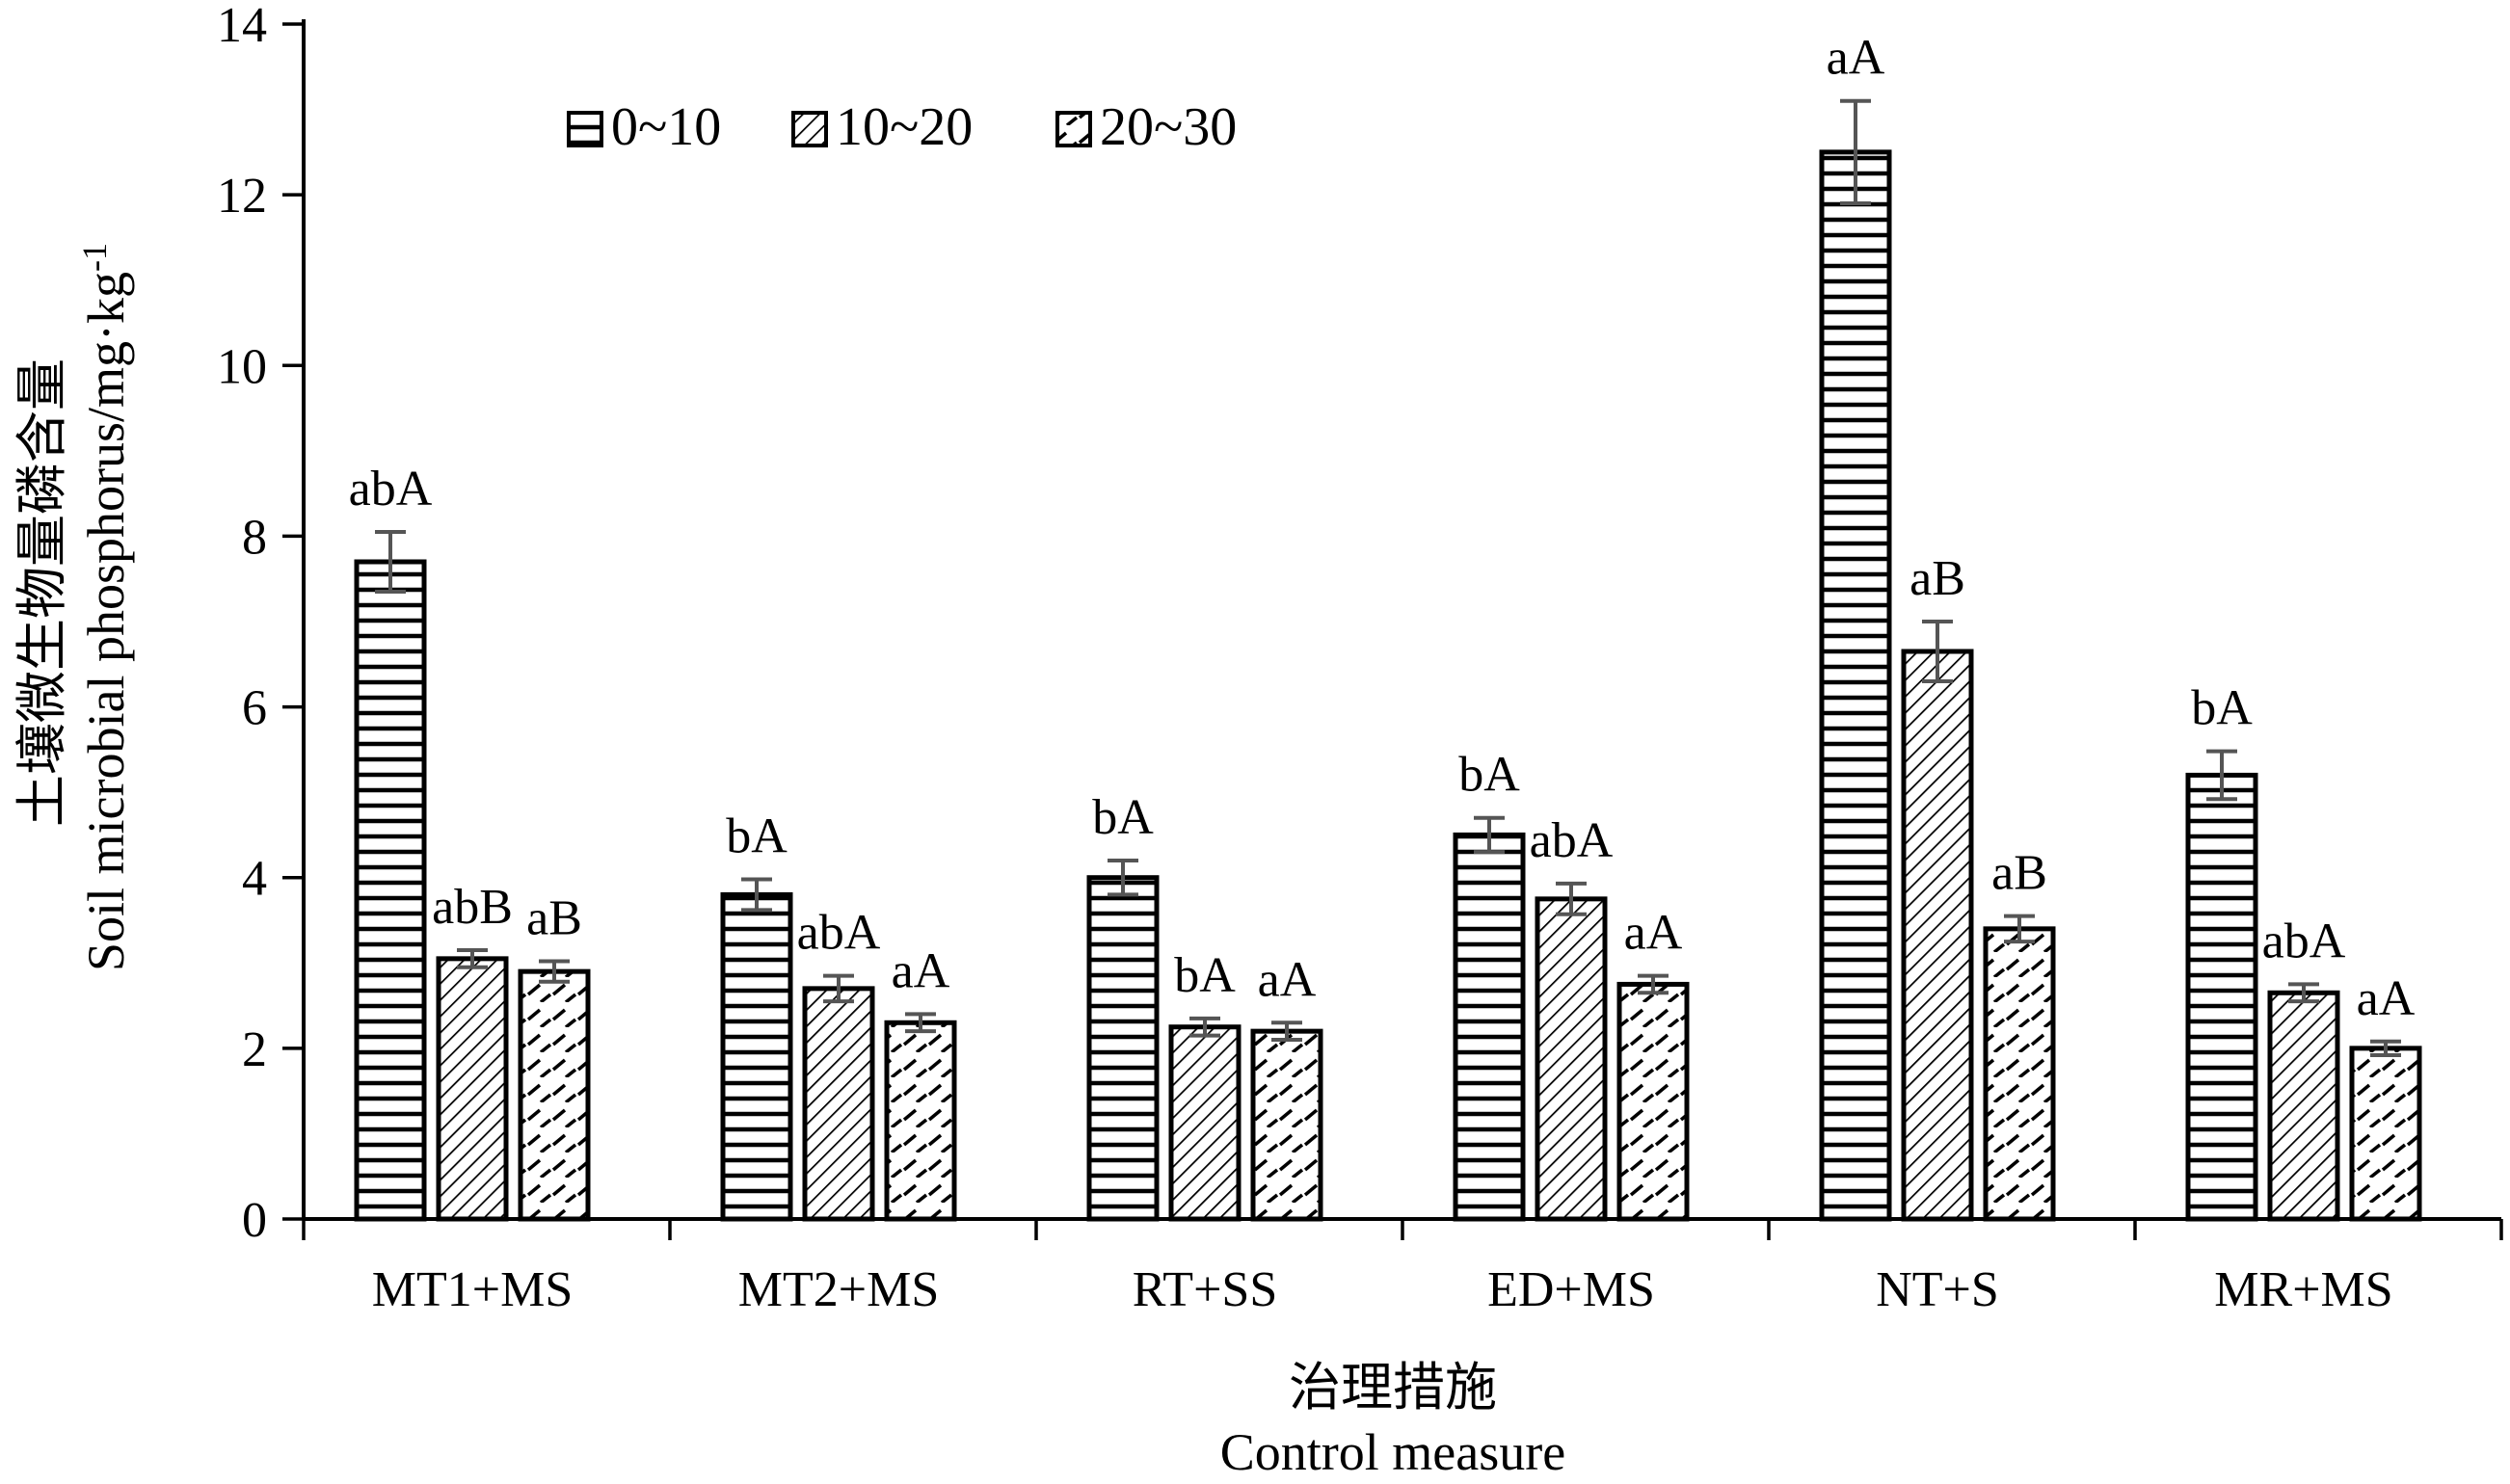 This screenshot has width=2510, height=1484. Describe the element at coordinates (242, 196) in the screenshot. I see `y-tick-label: 12` at that location.